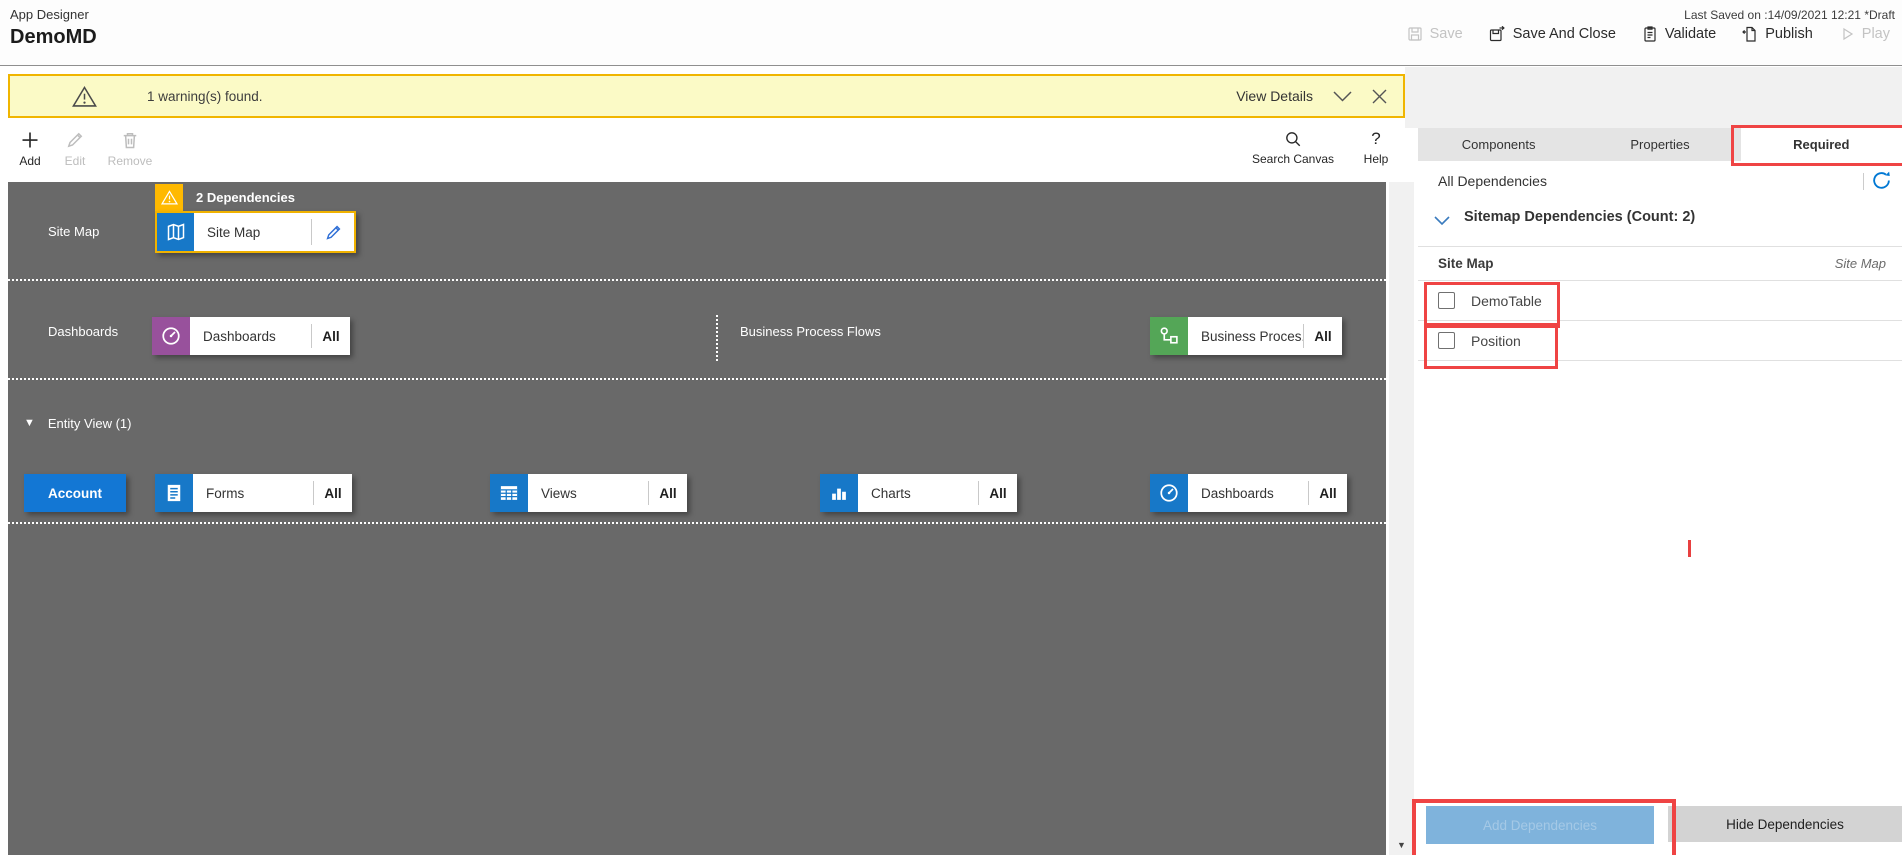  I want to click on demotable-label: DemoTable, so click(1506, 300).